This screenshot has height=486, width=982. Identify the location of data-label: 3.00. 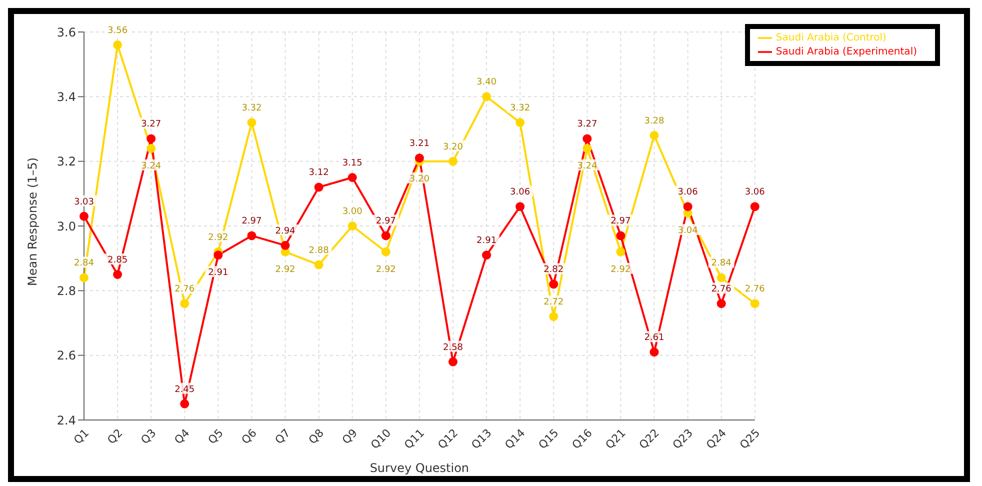
(352, 212).